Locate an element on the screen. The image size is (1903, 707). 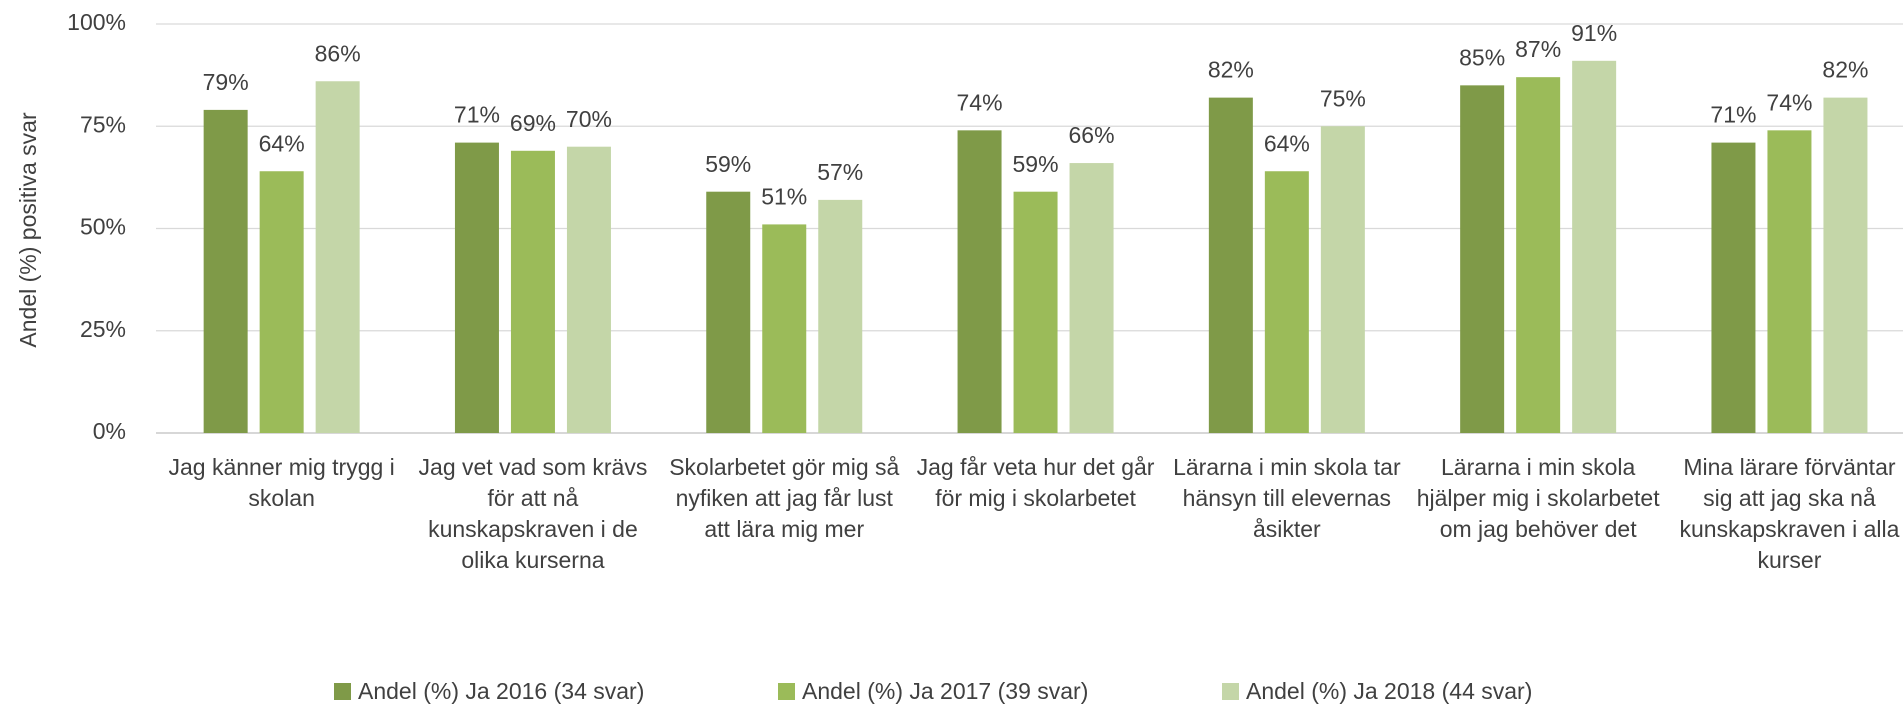
legend-label: Andel (%) Ja 2018 (44 svar) is located at coordinates (1389, 691).